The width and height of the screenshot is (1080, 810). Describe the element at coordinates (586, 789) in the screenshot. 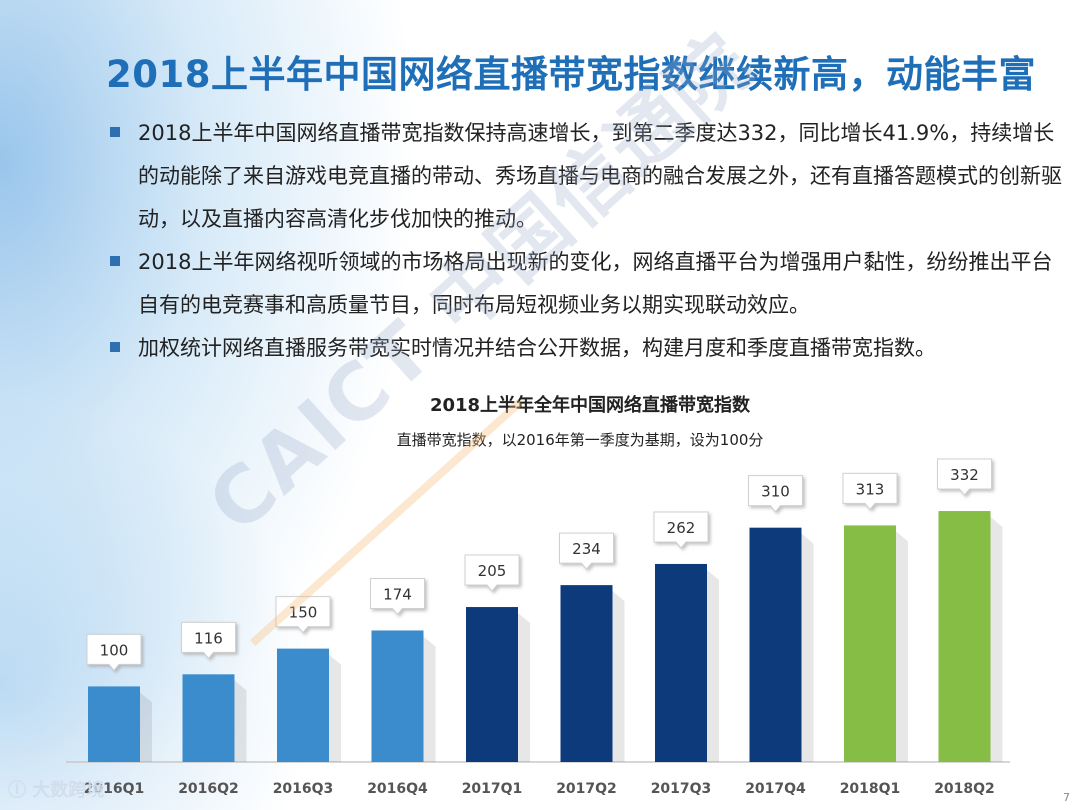

I see `x-tick-label: 2017Q2` at that location.